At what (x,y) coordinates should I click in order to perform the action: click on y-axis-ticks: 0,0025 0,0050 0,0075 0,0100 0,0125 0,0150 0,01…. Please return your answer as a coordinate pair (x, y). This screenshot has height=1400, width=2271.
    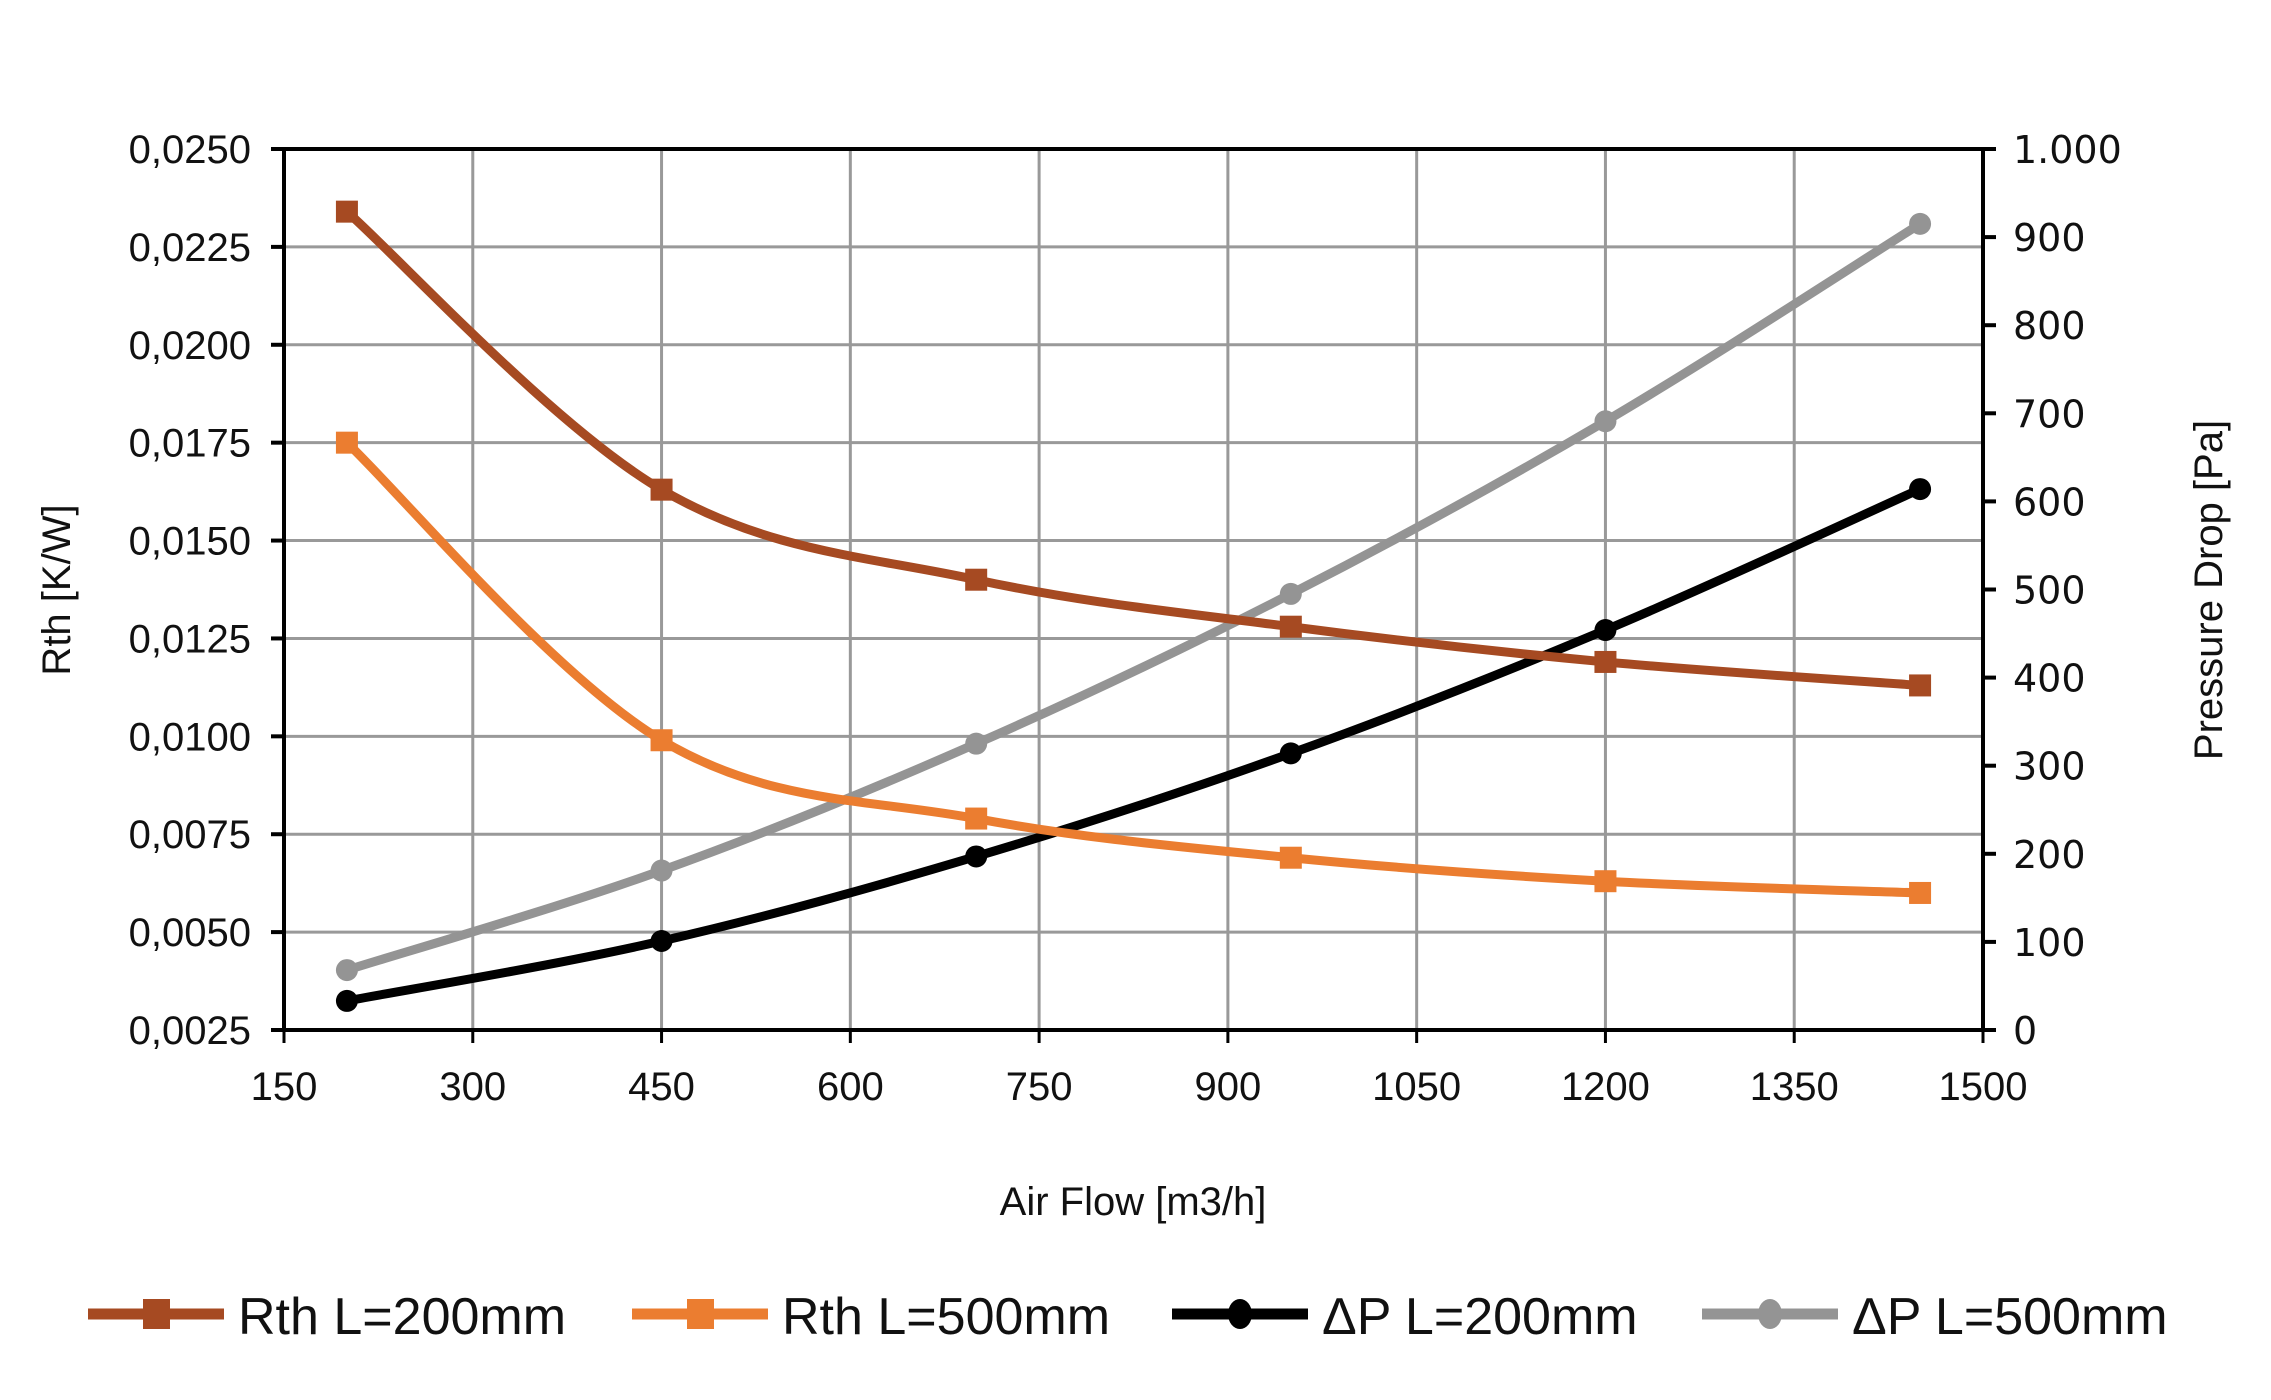
    Looking at the image, I should click on (206, 590).